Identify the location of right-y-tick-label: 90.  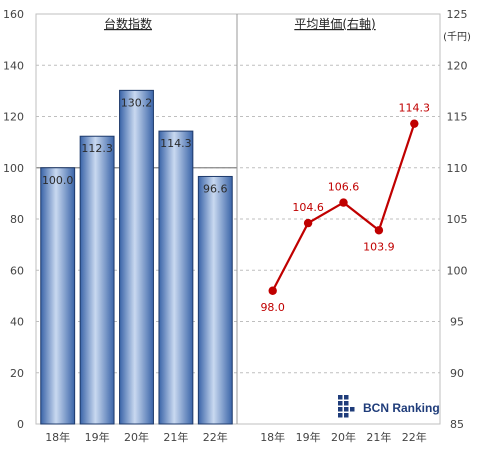
(457, 373).